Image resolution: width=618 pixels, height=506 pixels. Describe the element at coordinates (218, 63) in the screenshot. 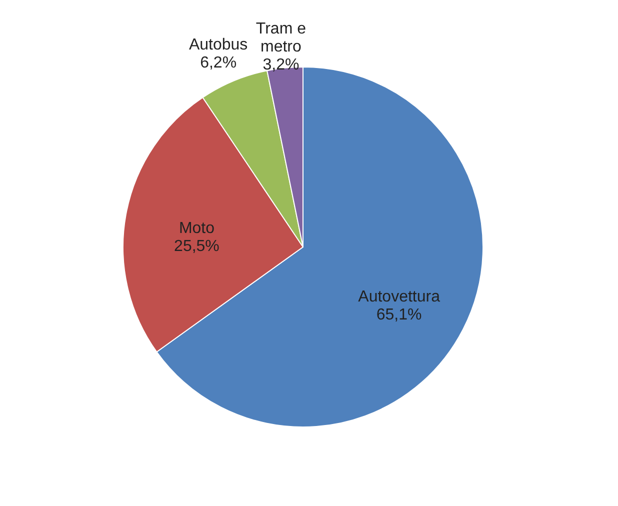

I see `data-label: 6,2%` at that location.